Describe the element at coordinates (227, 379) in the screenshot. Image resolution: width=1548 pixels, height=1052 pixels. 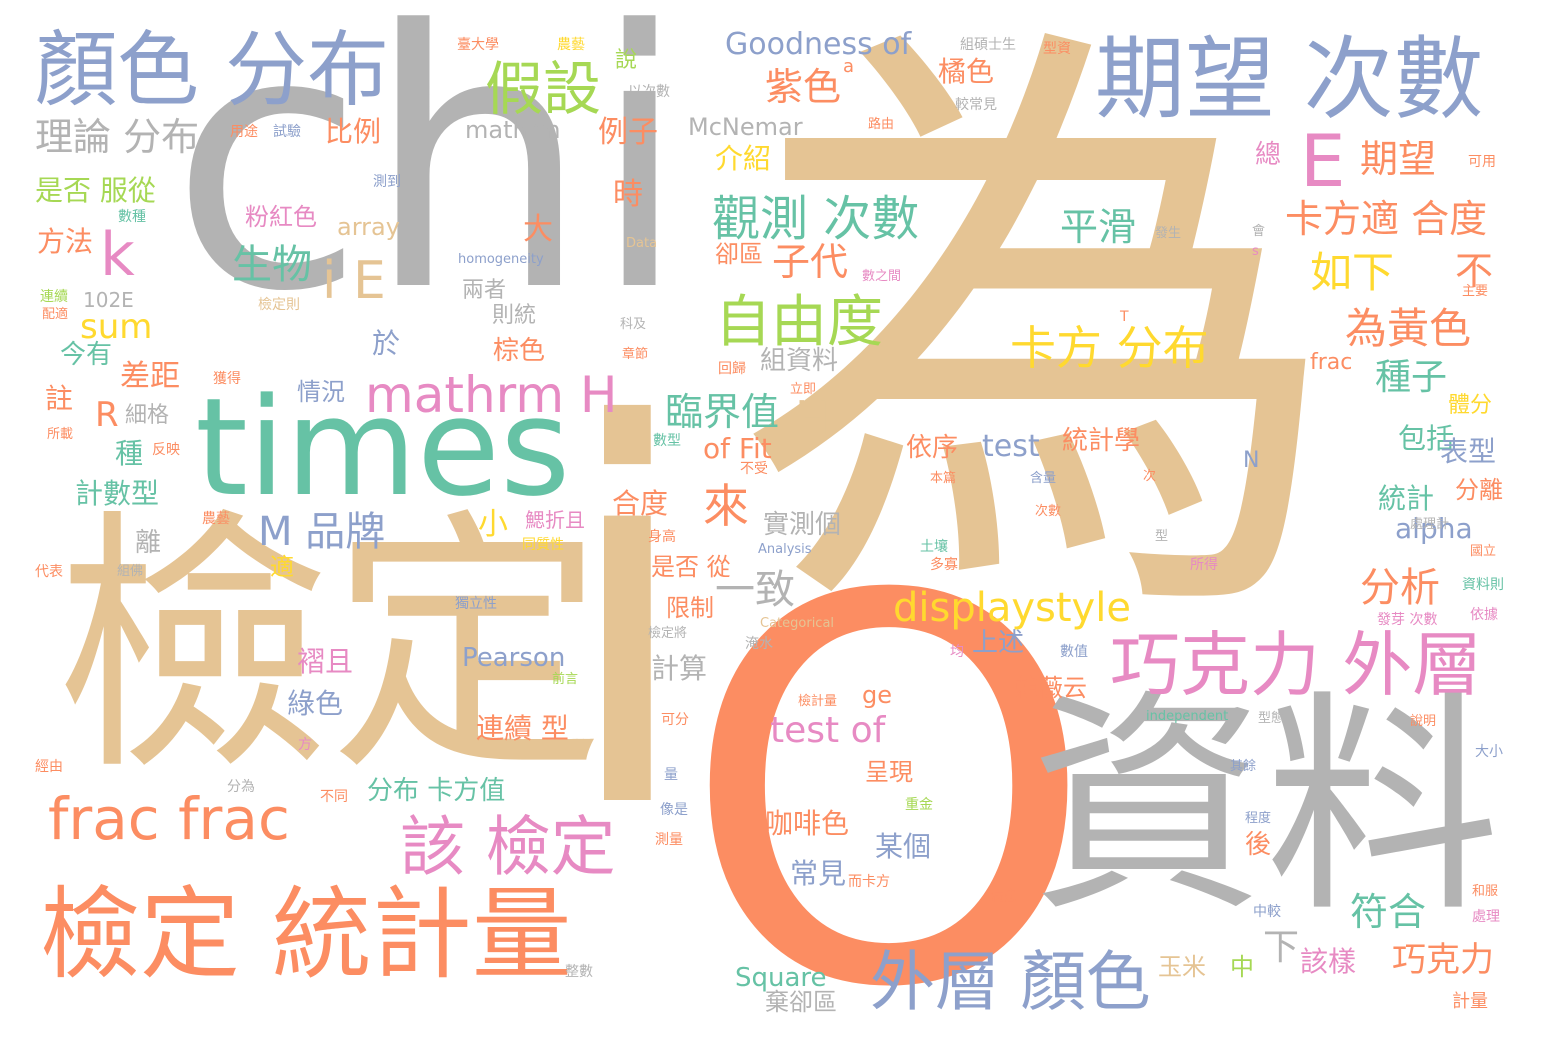
I see `word-huode: 獲得` at that location.